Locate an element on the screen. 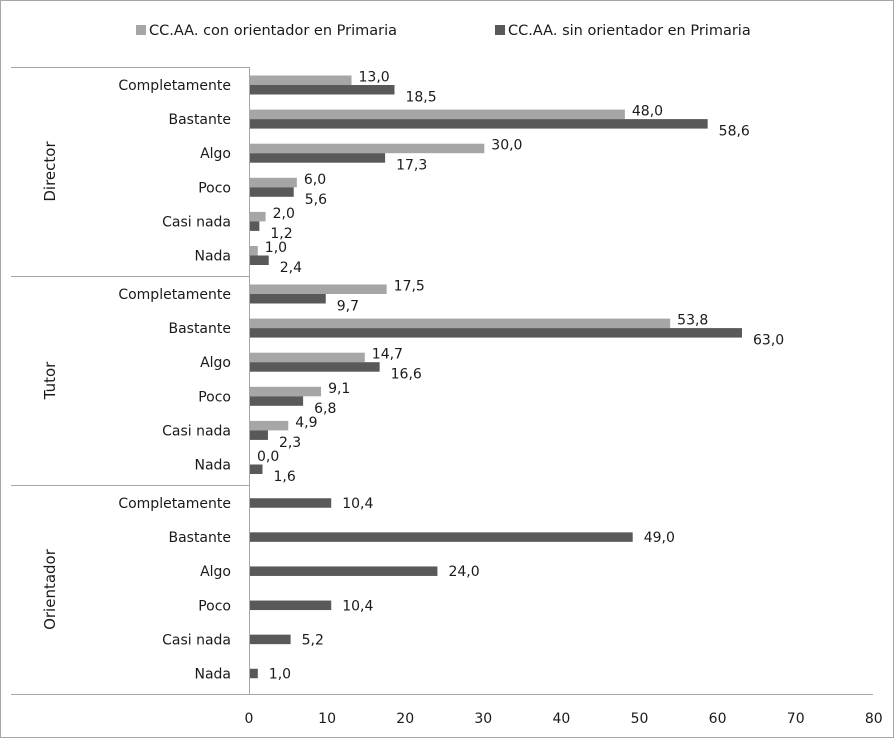 This screenshot has width=894, height=738. data-label: 2,4 is located at coordinates (291, 268).